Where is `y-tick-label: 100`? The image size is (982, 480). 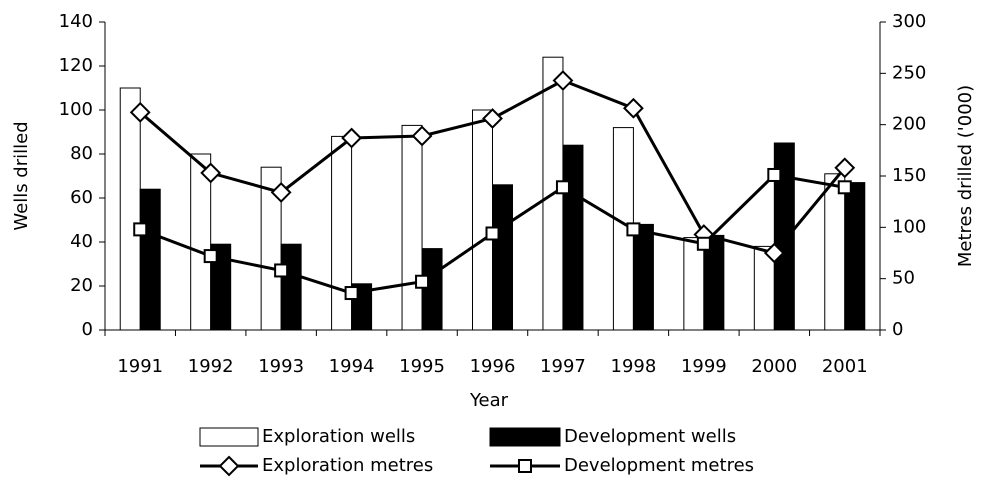
y-tick-label: 100 is located at coordinates (76, 109).